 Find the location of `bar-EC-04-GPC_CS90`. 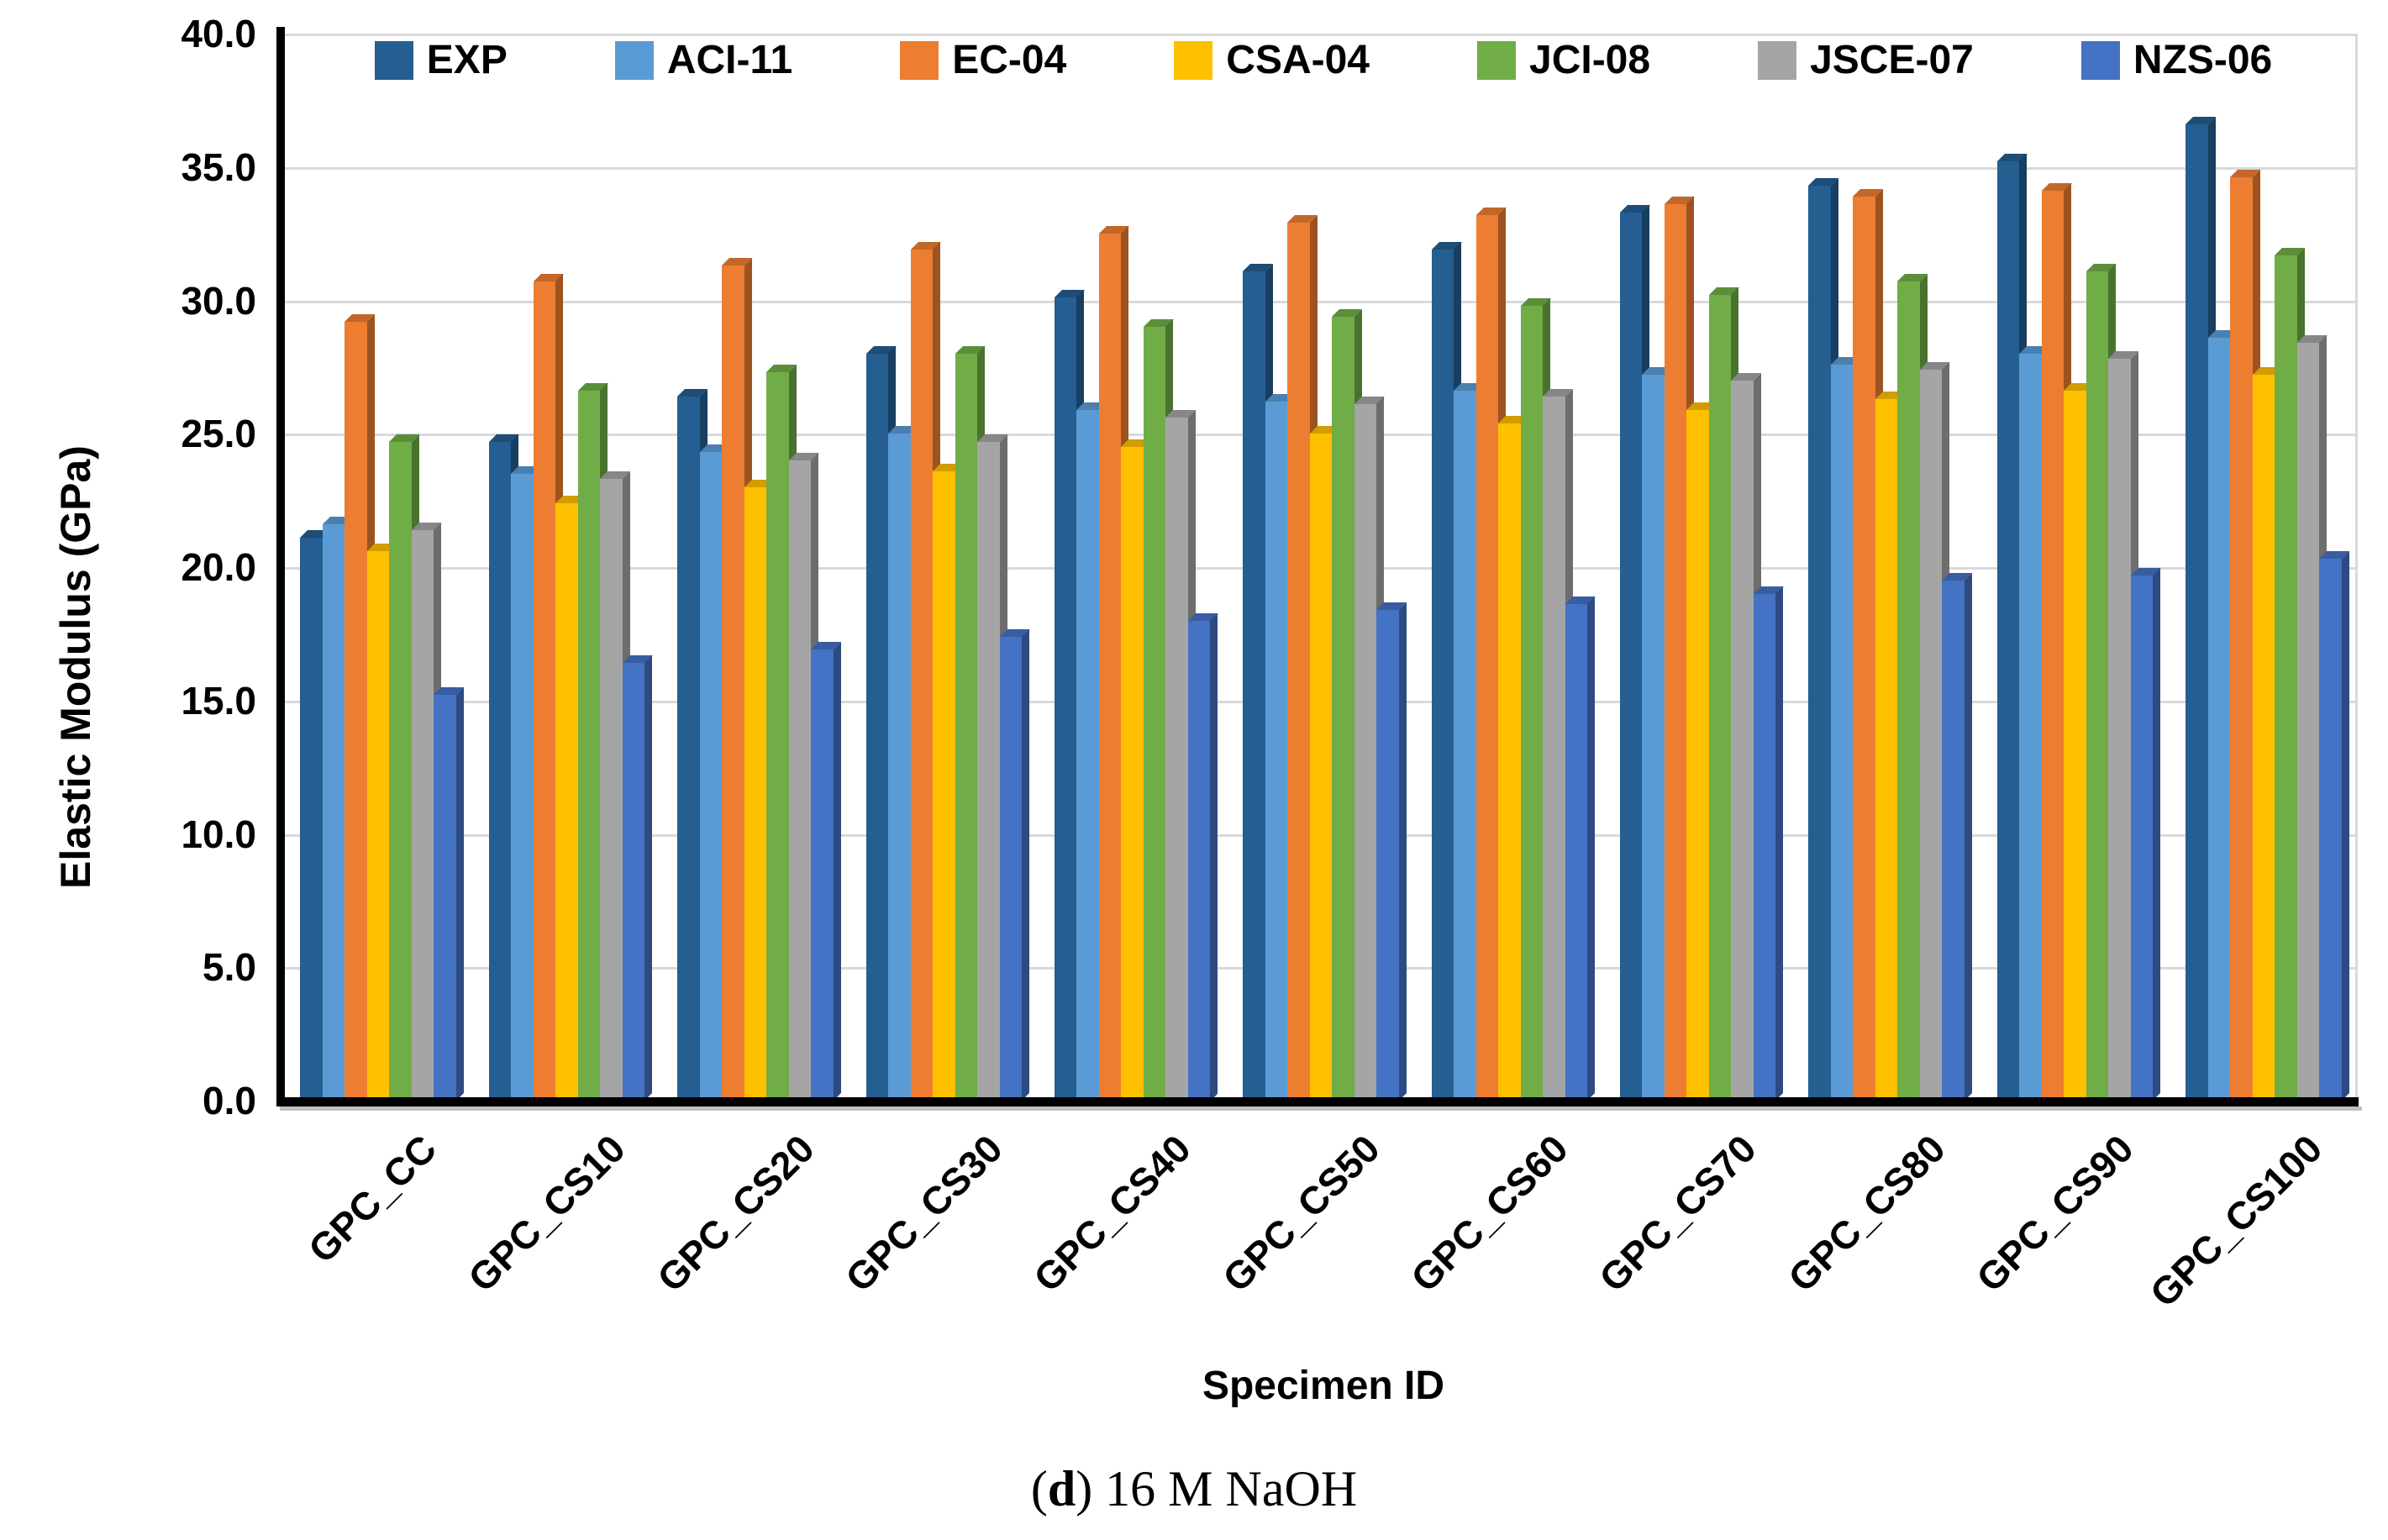

bar-EC-04-GPC_CS90 is located at coordinates (2056, 642).